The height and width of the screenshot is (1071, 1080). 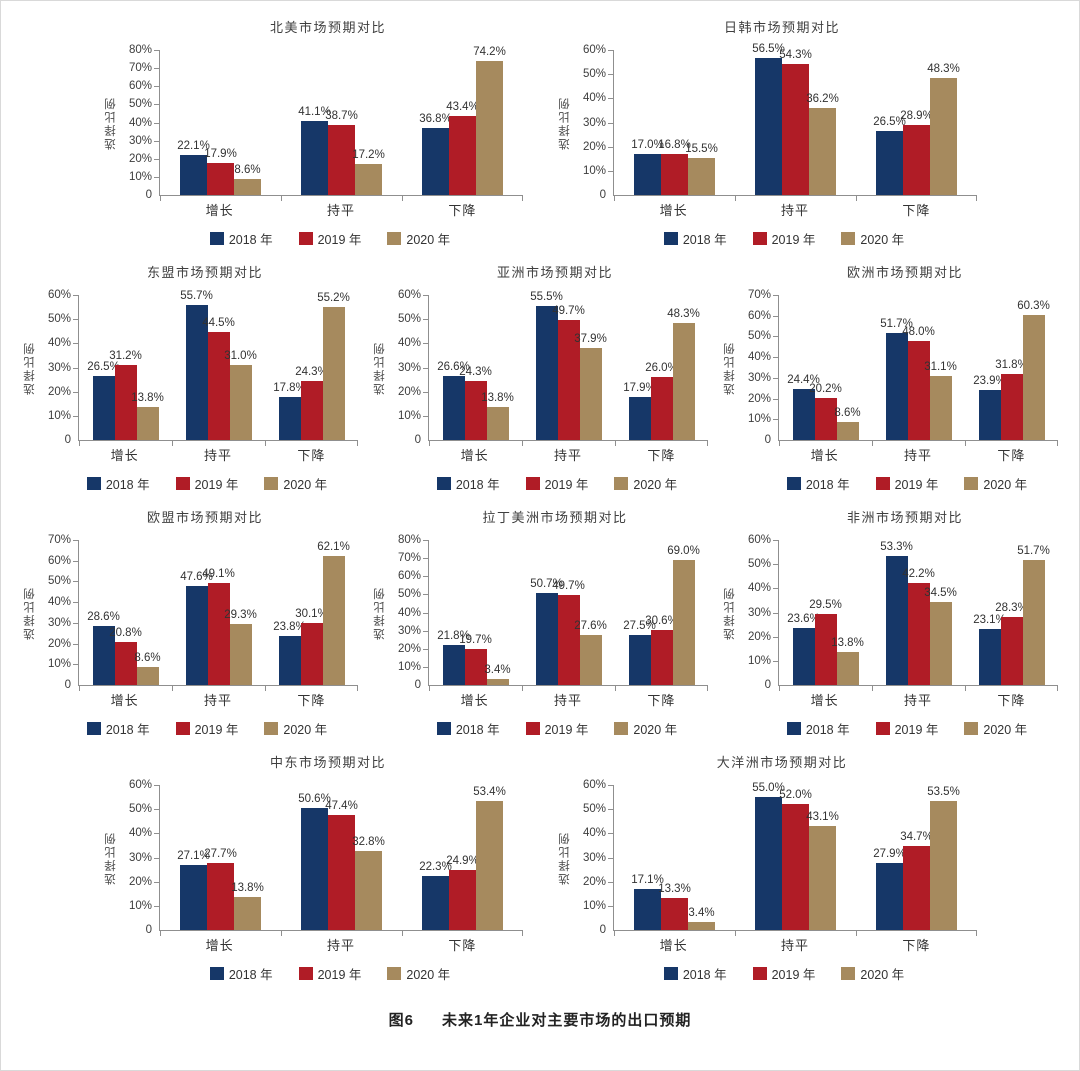 What do you see at coordinates (67, 685) in the screenshot?
I see `y-axis-zero-label: 0` at bounding box center [67, 685].